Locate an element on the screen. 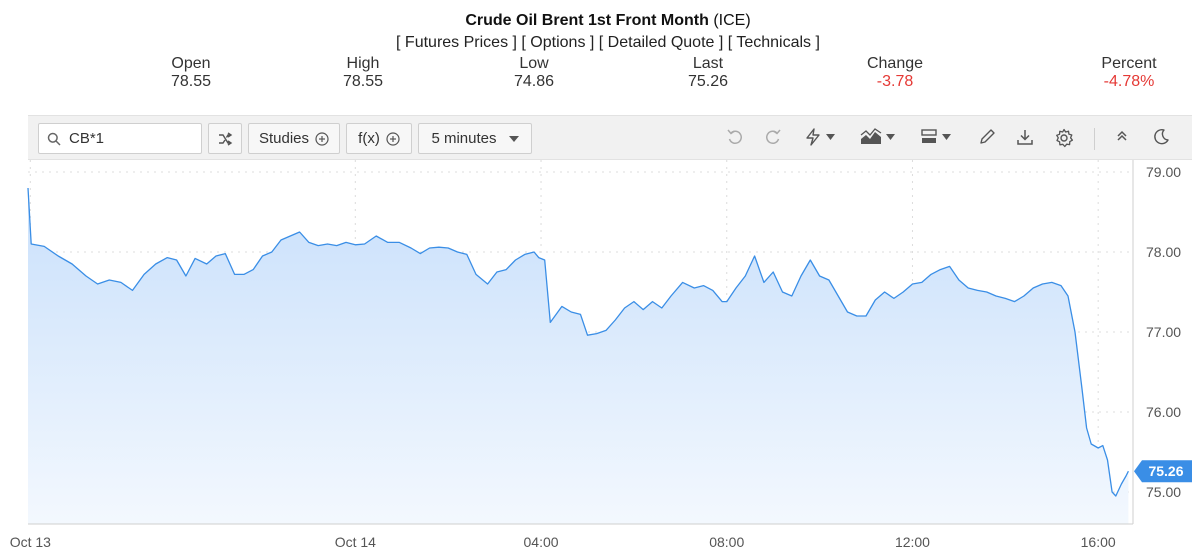  quote-open: Open 78.55 is located at coordinates (191, 73).